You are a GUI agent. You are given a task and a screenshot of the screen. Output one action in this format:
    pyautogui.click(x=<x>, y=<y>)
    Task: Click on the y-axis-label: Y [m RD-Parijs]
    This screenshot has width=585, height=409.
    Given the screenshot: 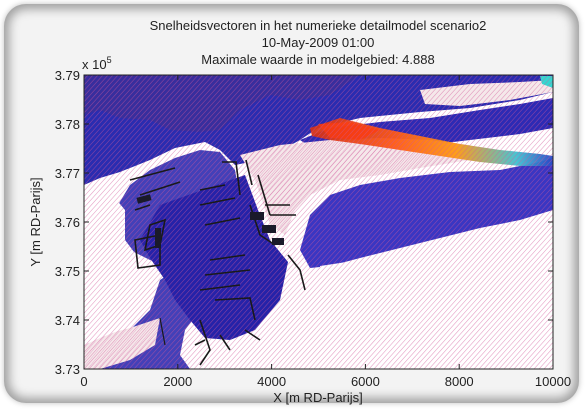 What is the action you would take?
    pyautogui.click(x=35, y=221)
    